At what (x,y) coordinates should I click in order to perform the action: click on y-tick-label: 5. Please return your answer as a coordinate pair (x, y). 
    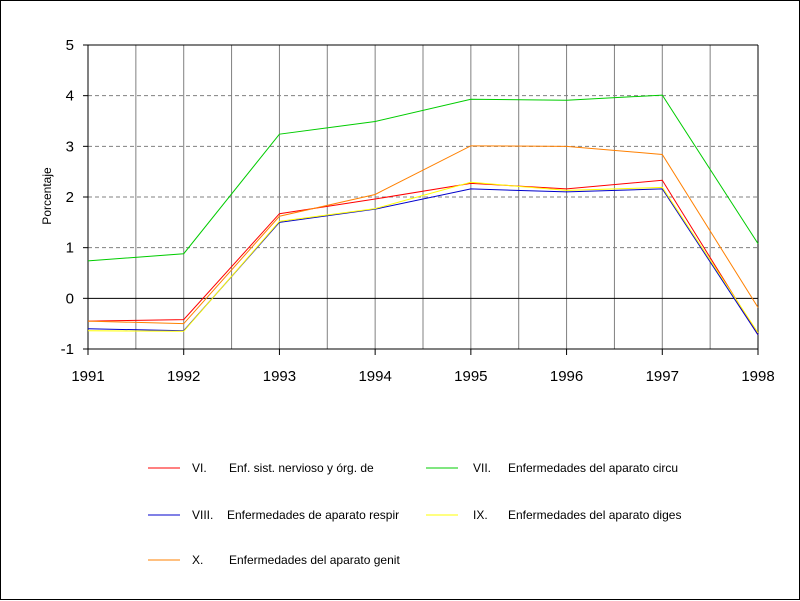
    Looking at the image, I should click on (70, 45).